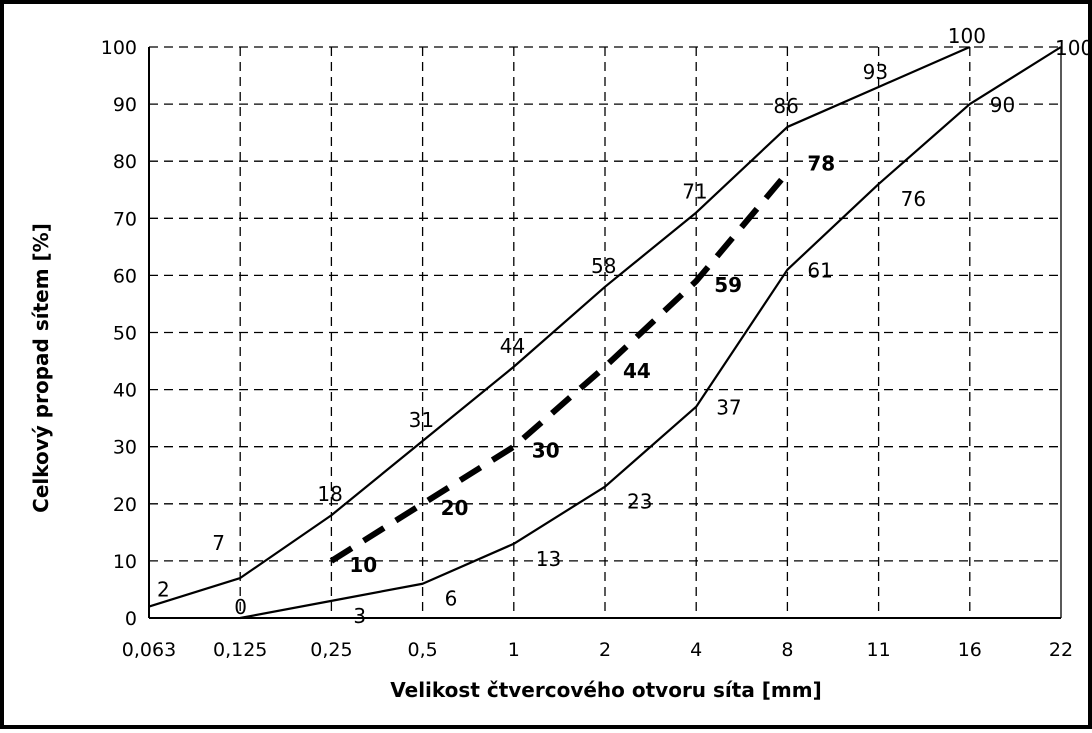 The width and height of the screenshot is (1092, 733). I want to click on data-label: 7, so click(218, 543).